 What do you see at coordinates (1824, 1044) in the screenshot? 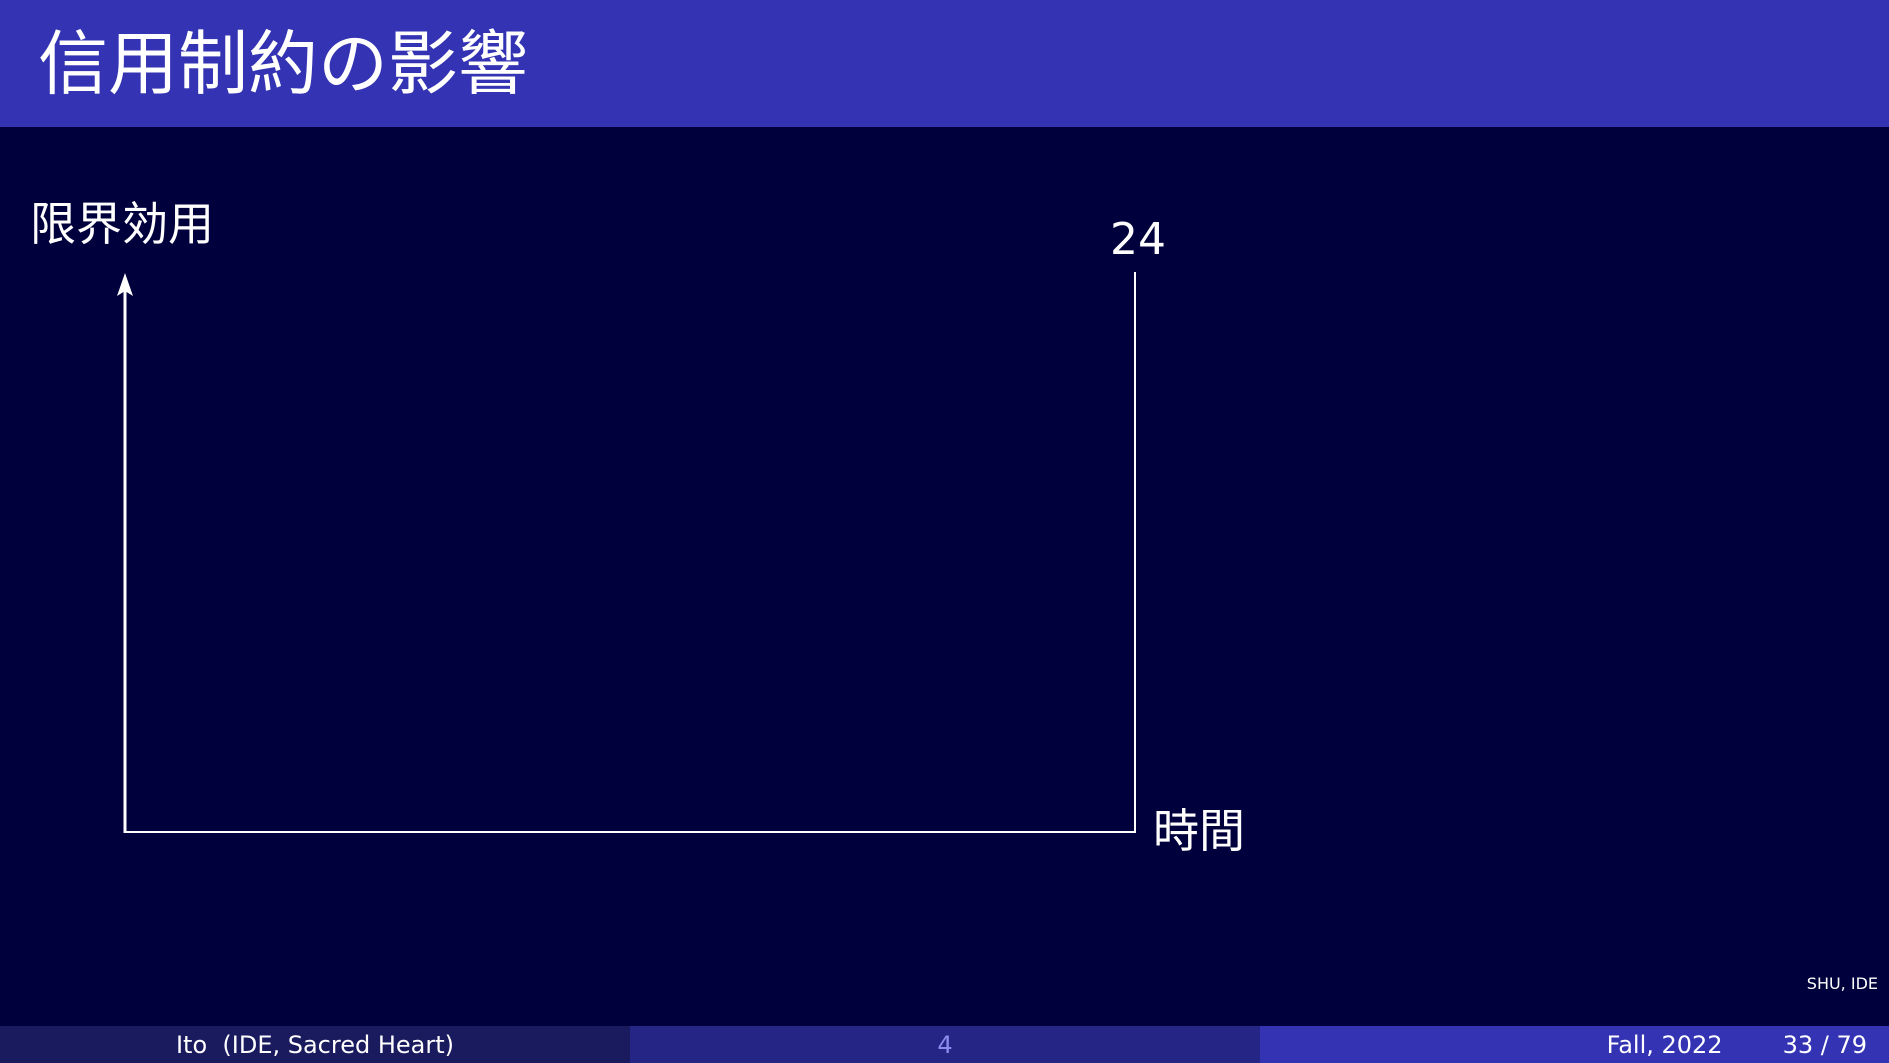
I see `footer-page-number: 33 / 79` at bounding box center [1824, 1044].